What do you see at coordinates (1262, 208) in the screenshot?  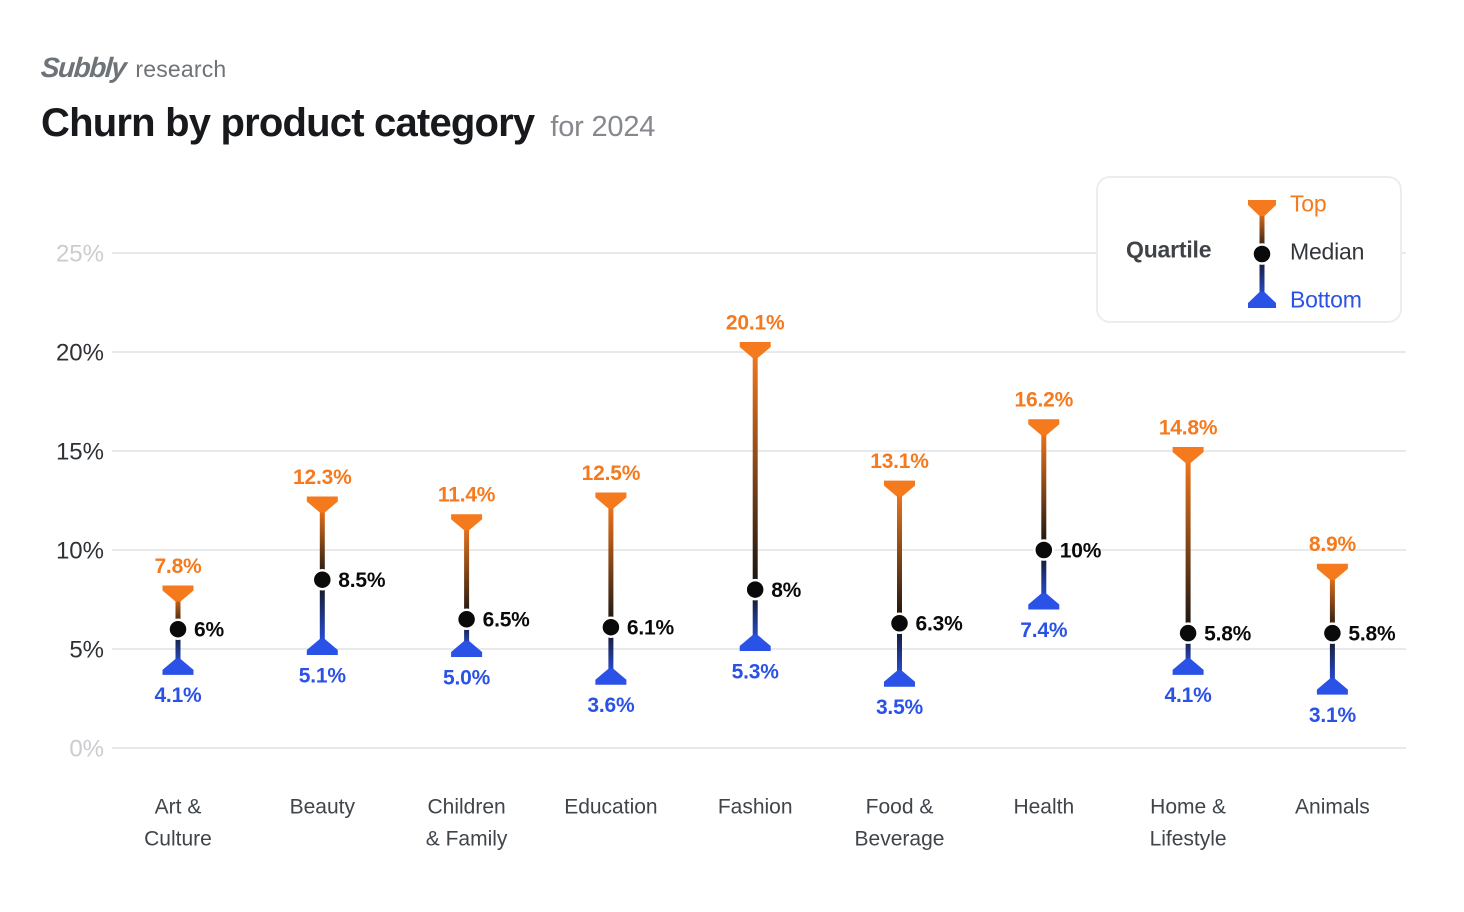 I see `legend-top-cap` at bounding box center [1262, 208].